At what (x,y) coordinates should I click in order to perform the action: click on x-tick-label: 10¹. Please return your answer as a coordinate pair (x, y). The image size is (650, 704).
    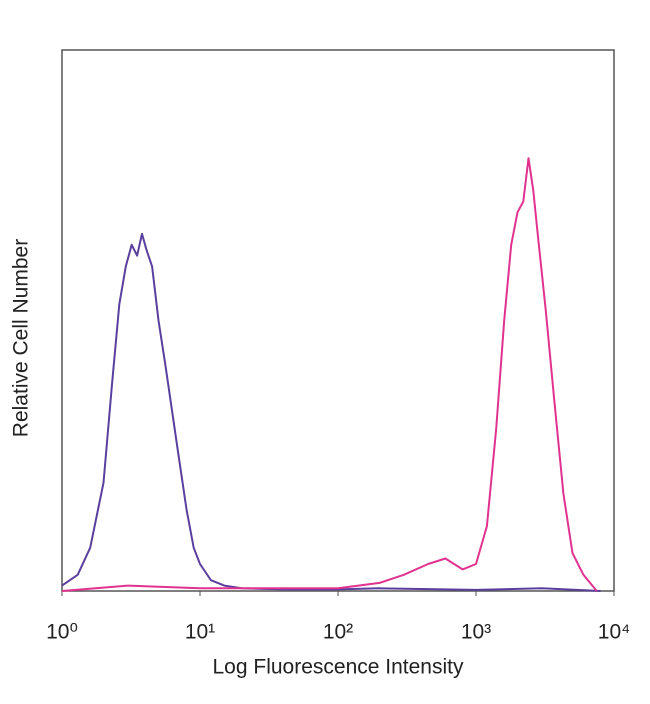
    Looking at the image, I should click on (200, 632).